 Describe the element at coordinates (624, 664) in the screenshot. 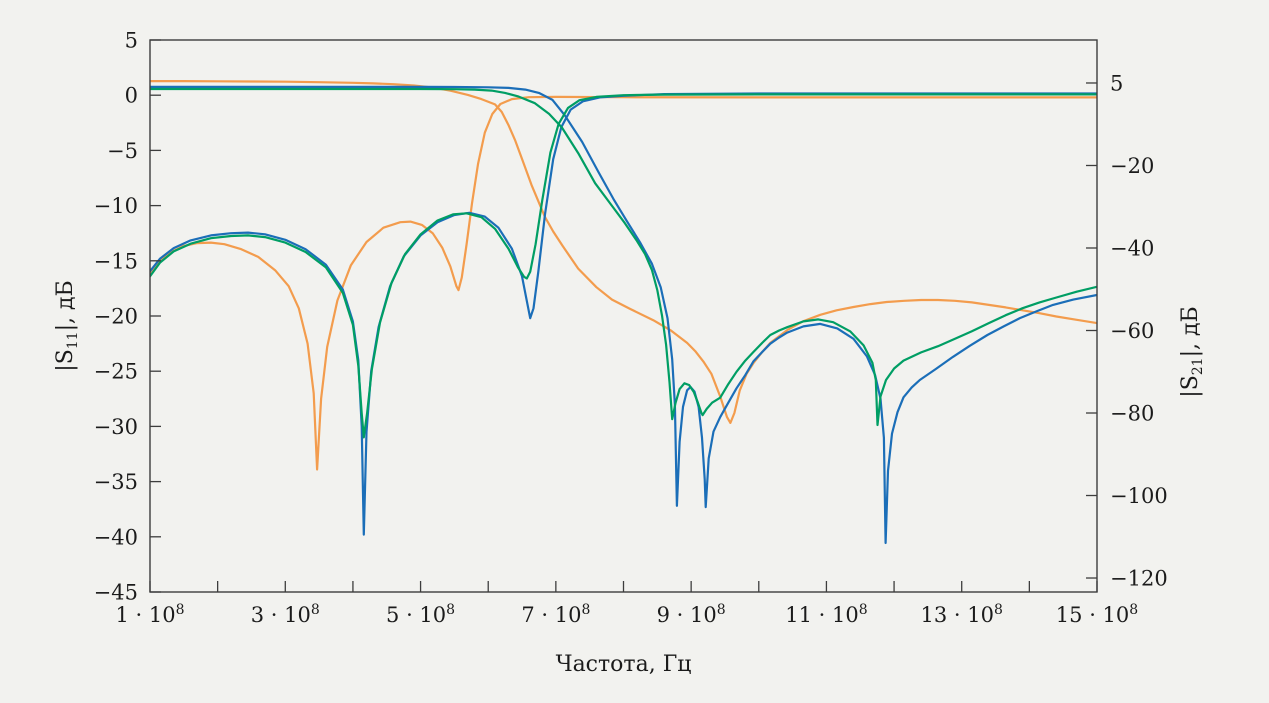

I see `x-axis-title: Частота, Гц` at that location.